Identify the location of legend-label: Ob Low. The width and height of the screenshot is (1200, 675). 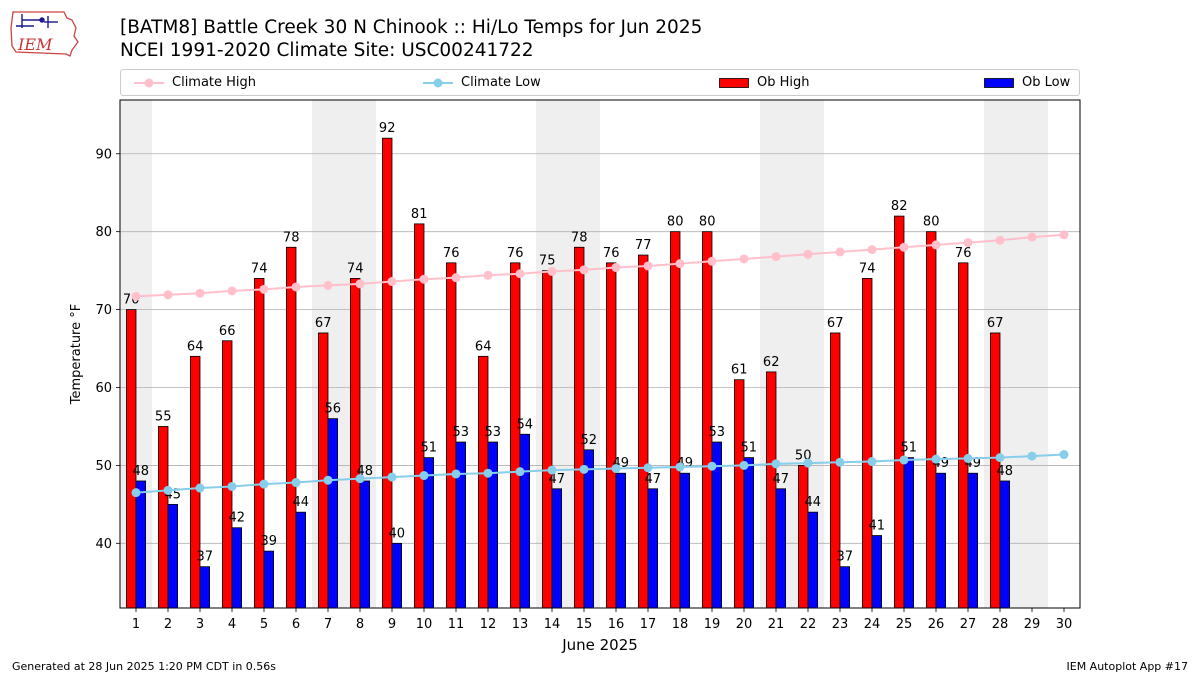
(1046, 82).